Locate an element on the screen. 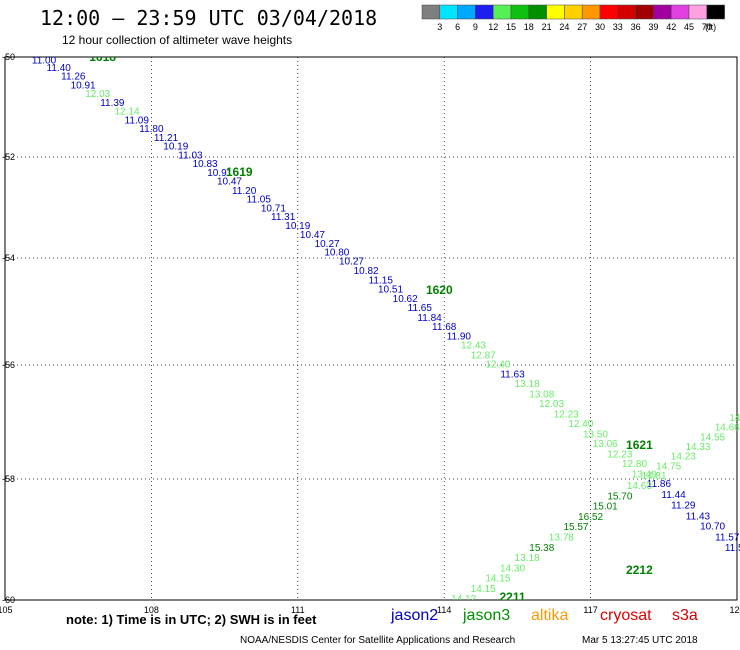  swh-label: 12.80 is located at coordinates (634, 464).